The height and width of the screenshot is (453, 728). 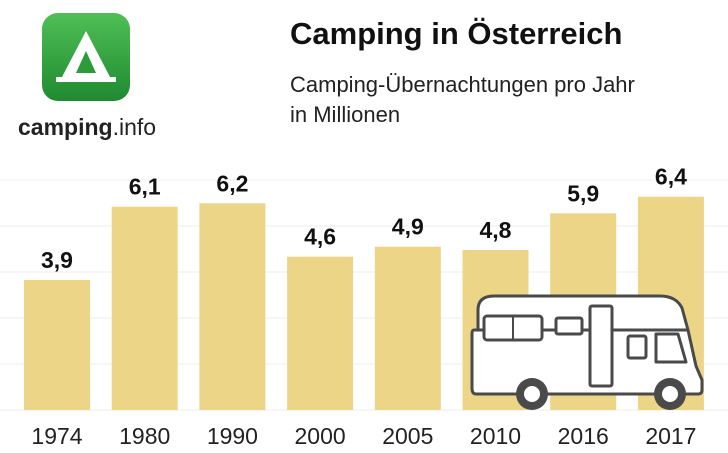 I want to click on brand-name: camping.info, so click(x=87, y=127).